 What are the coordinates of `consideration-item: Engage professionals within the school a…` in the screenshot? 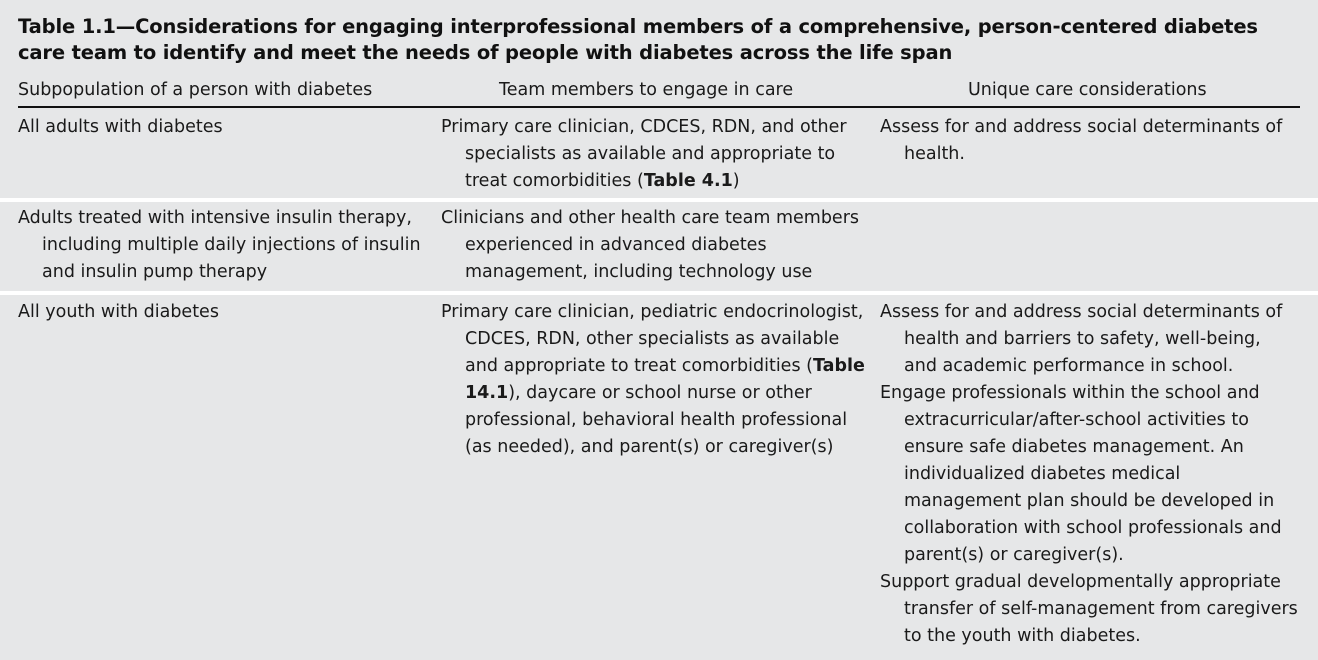 It's located at (1081, 474).